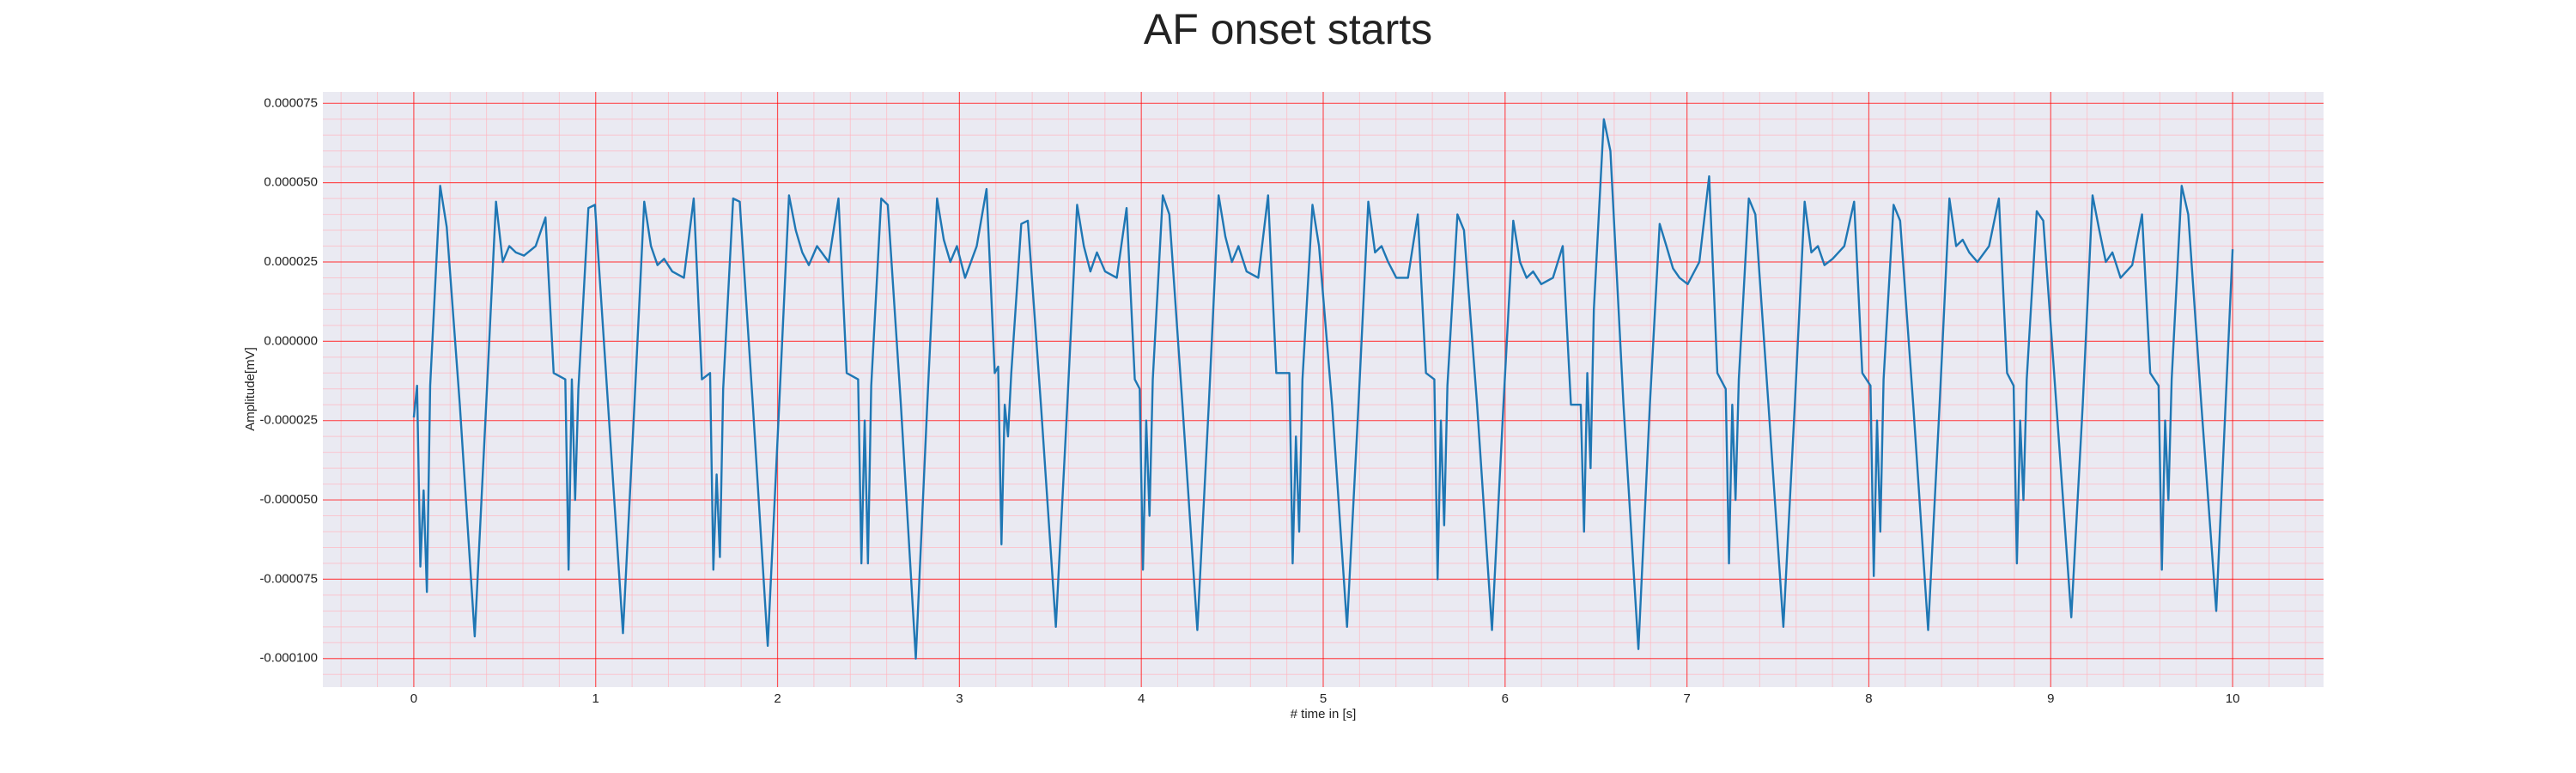 The image size is (2576, 773). Describe the element at coordinates (1324, 714) in the screenshot. I see `x-axis-label: # time in [s]` at that location.